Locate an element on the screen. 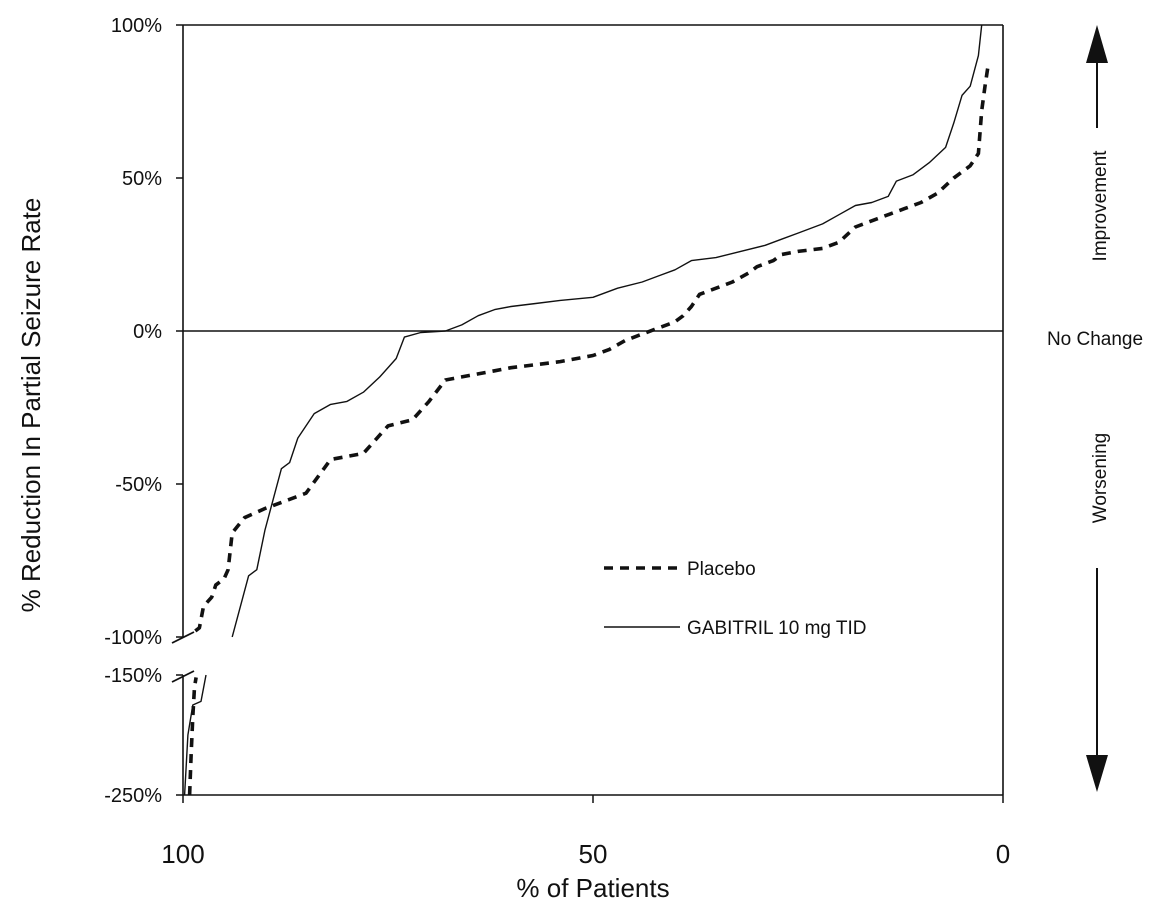  legend: Placebo GABITRIL 10 mg TID is located at coordinates (735, 599).